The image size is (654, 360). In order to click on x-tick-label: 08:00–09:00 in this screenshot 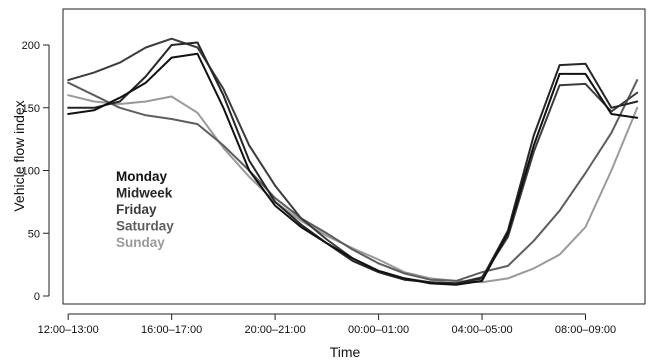, I will do `click(585, 330)`.